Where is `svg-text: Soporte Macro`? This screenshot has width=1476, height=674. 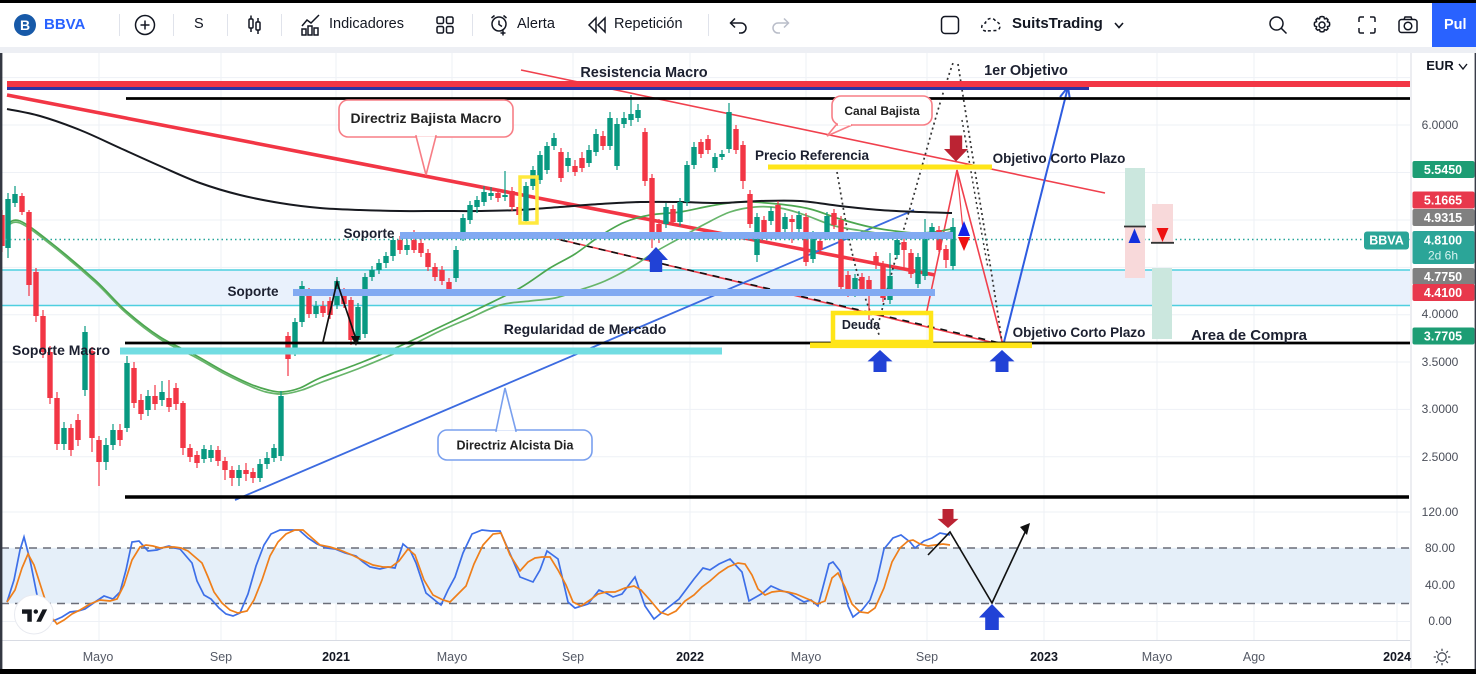
svg-text: Soporte Macro is located at coordinates (61, 350).